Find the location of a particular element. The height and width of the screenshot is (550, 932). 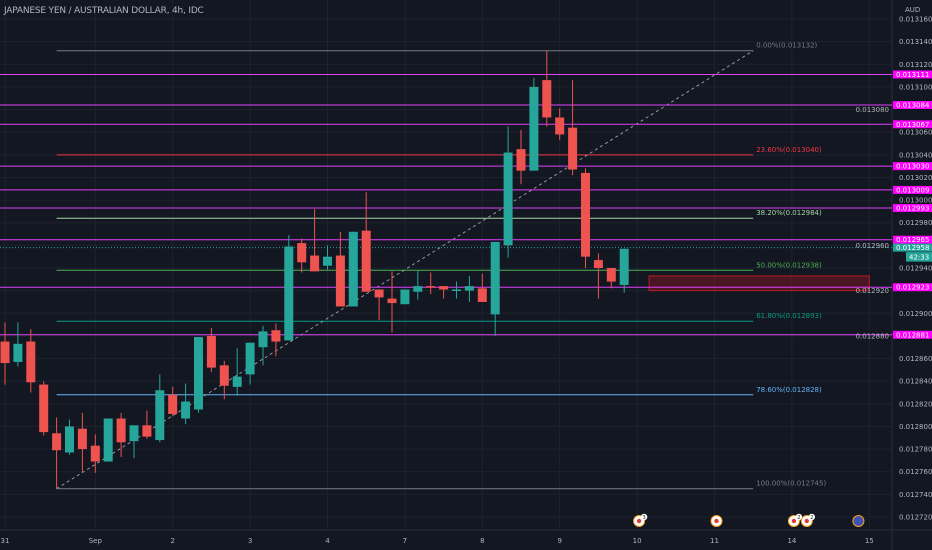

price-axis-tick: 0.012860 is located at coordinates (915, 359).